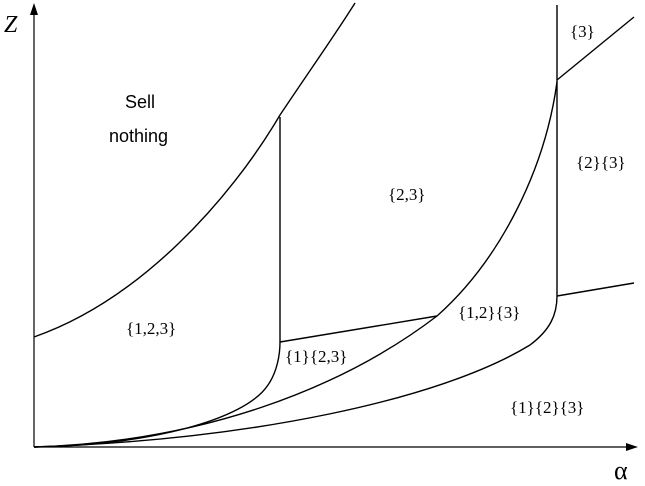  I want to click on y-axis-arrowhead, so click(34, 9).